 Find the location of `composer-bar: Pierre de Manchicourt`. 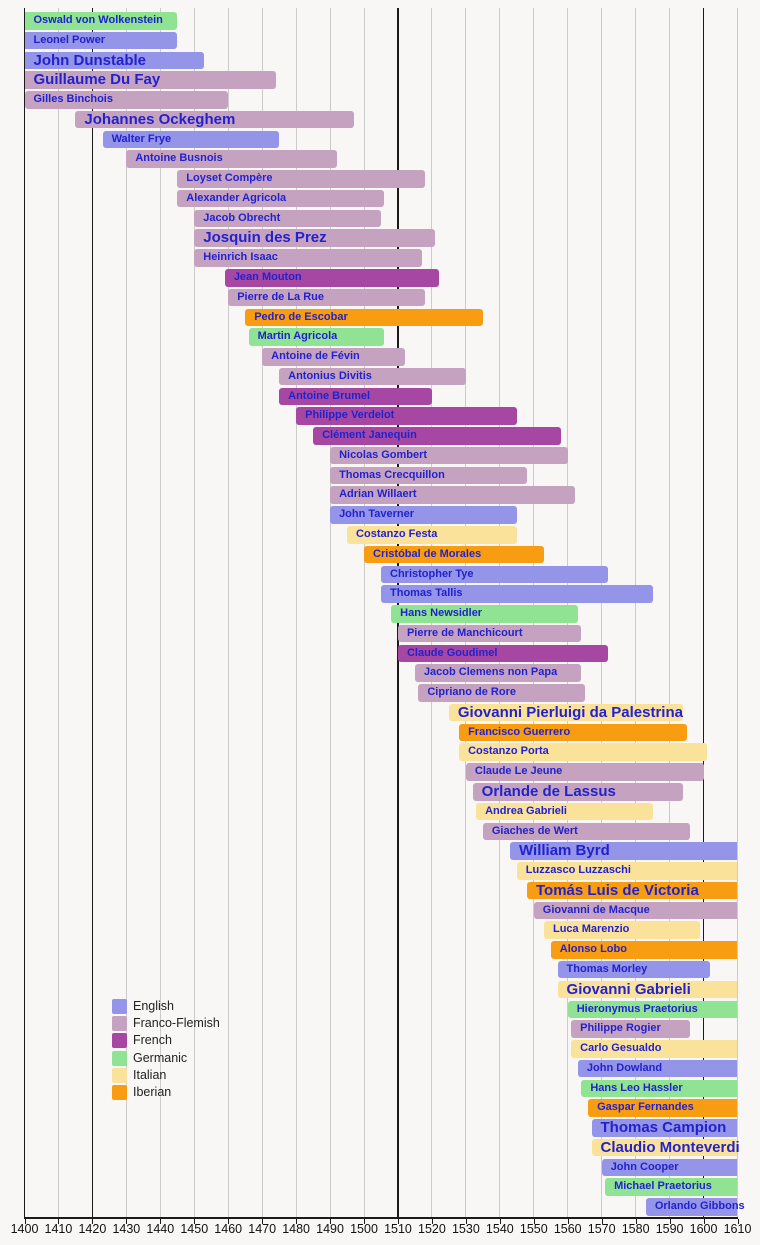

composer-bar: Pierre de Manchicourt is located at coordinates (489, 633).